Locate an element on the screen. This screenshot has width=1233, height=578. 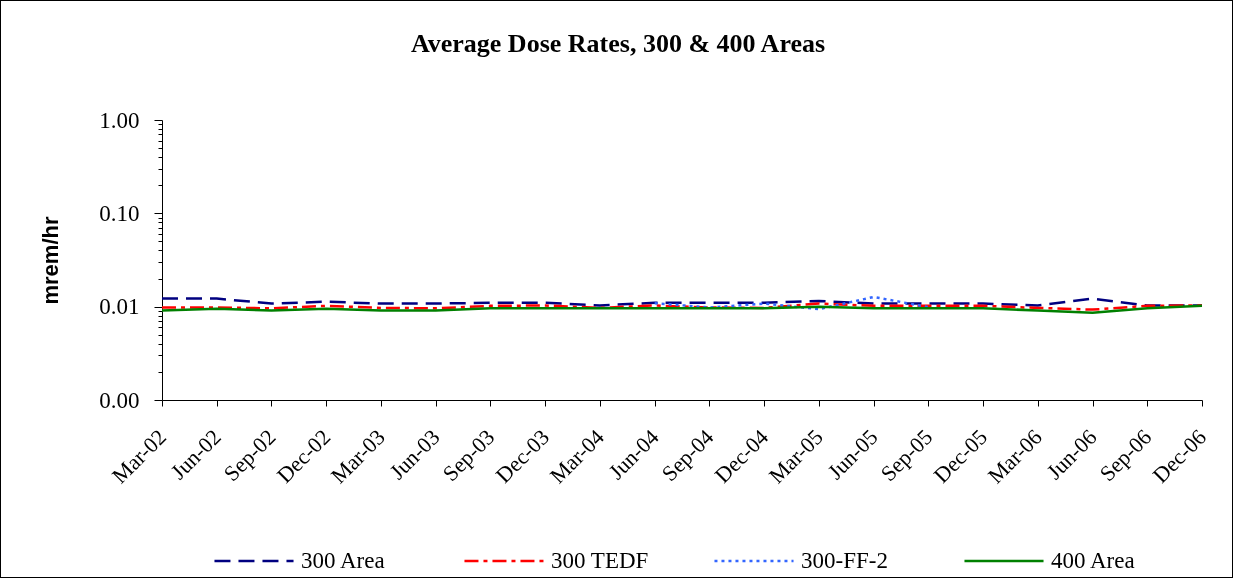
y-tick-label: 0.00 is located at coordinates (119, 400).